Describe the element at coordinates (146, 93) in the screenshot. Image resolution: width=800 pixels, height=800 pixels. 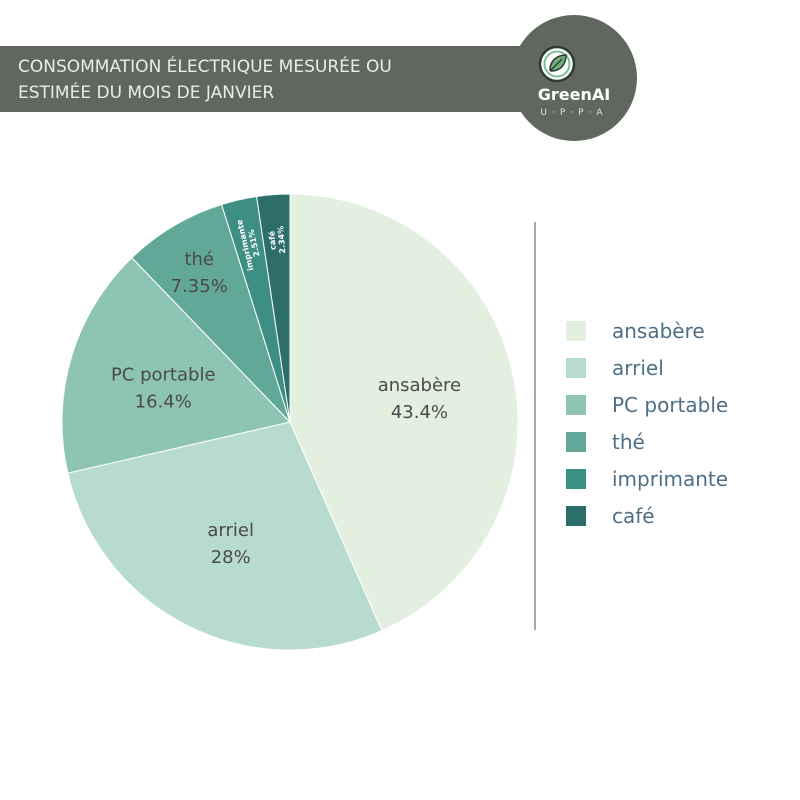
I see `chart-title-line-2: ESTIMÉE DU MOIS DE JANVIER` at that location.